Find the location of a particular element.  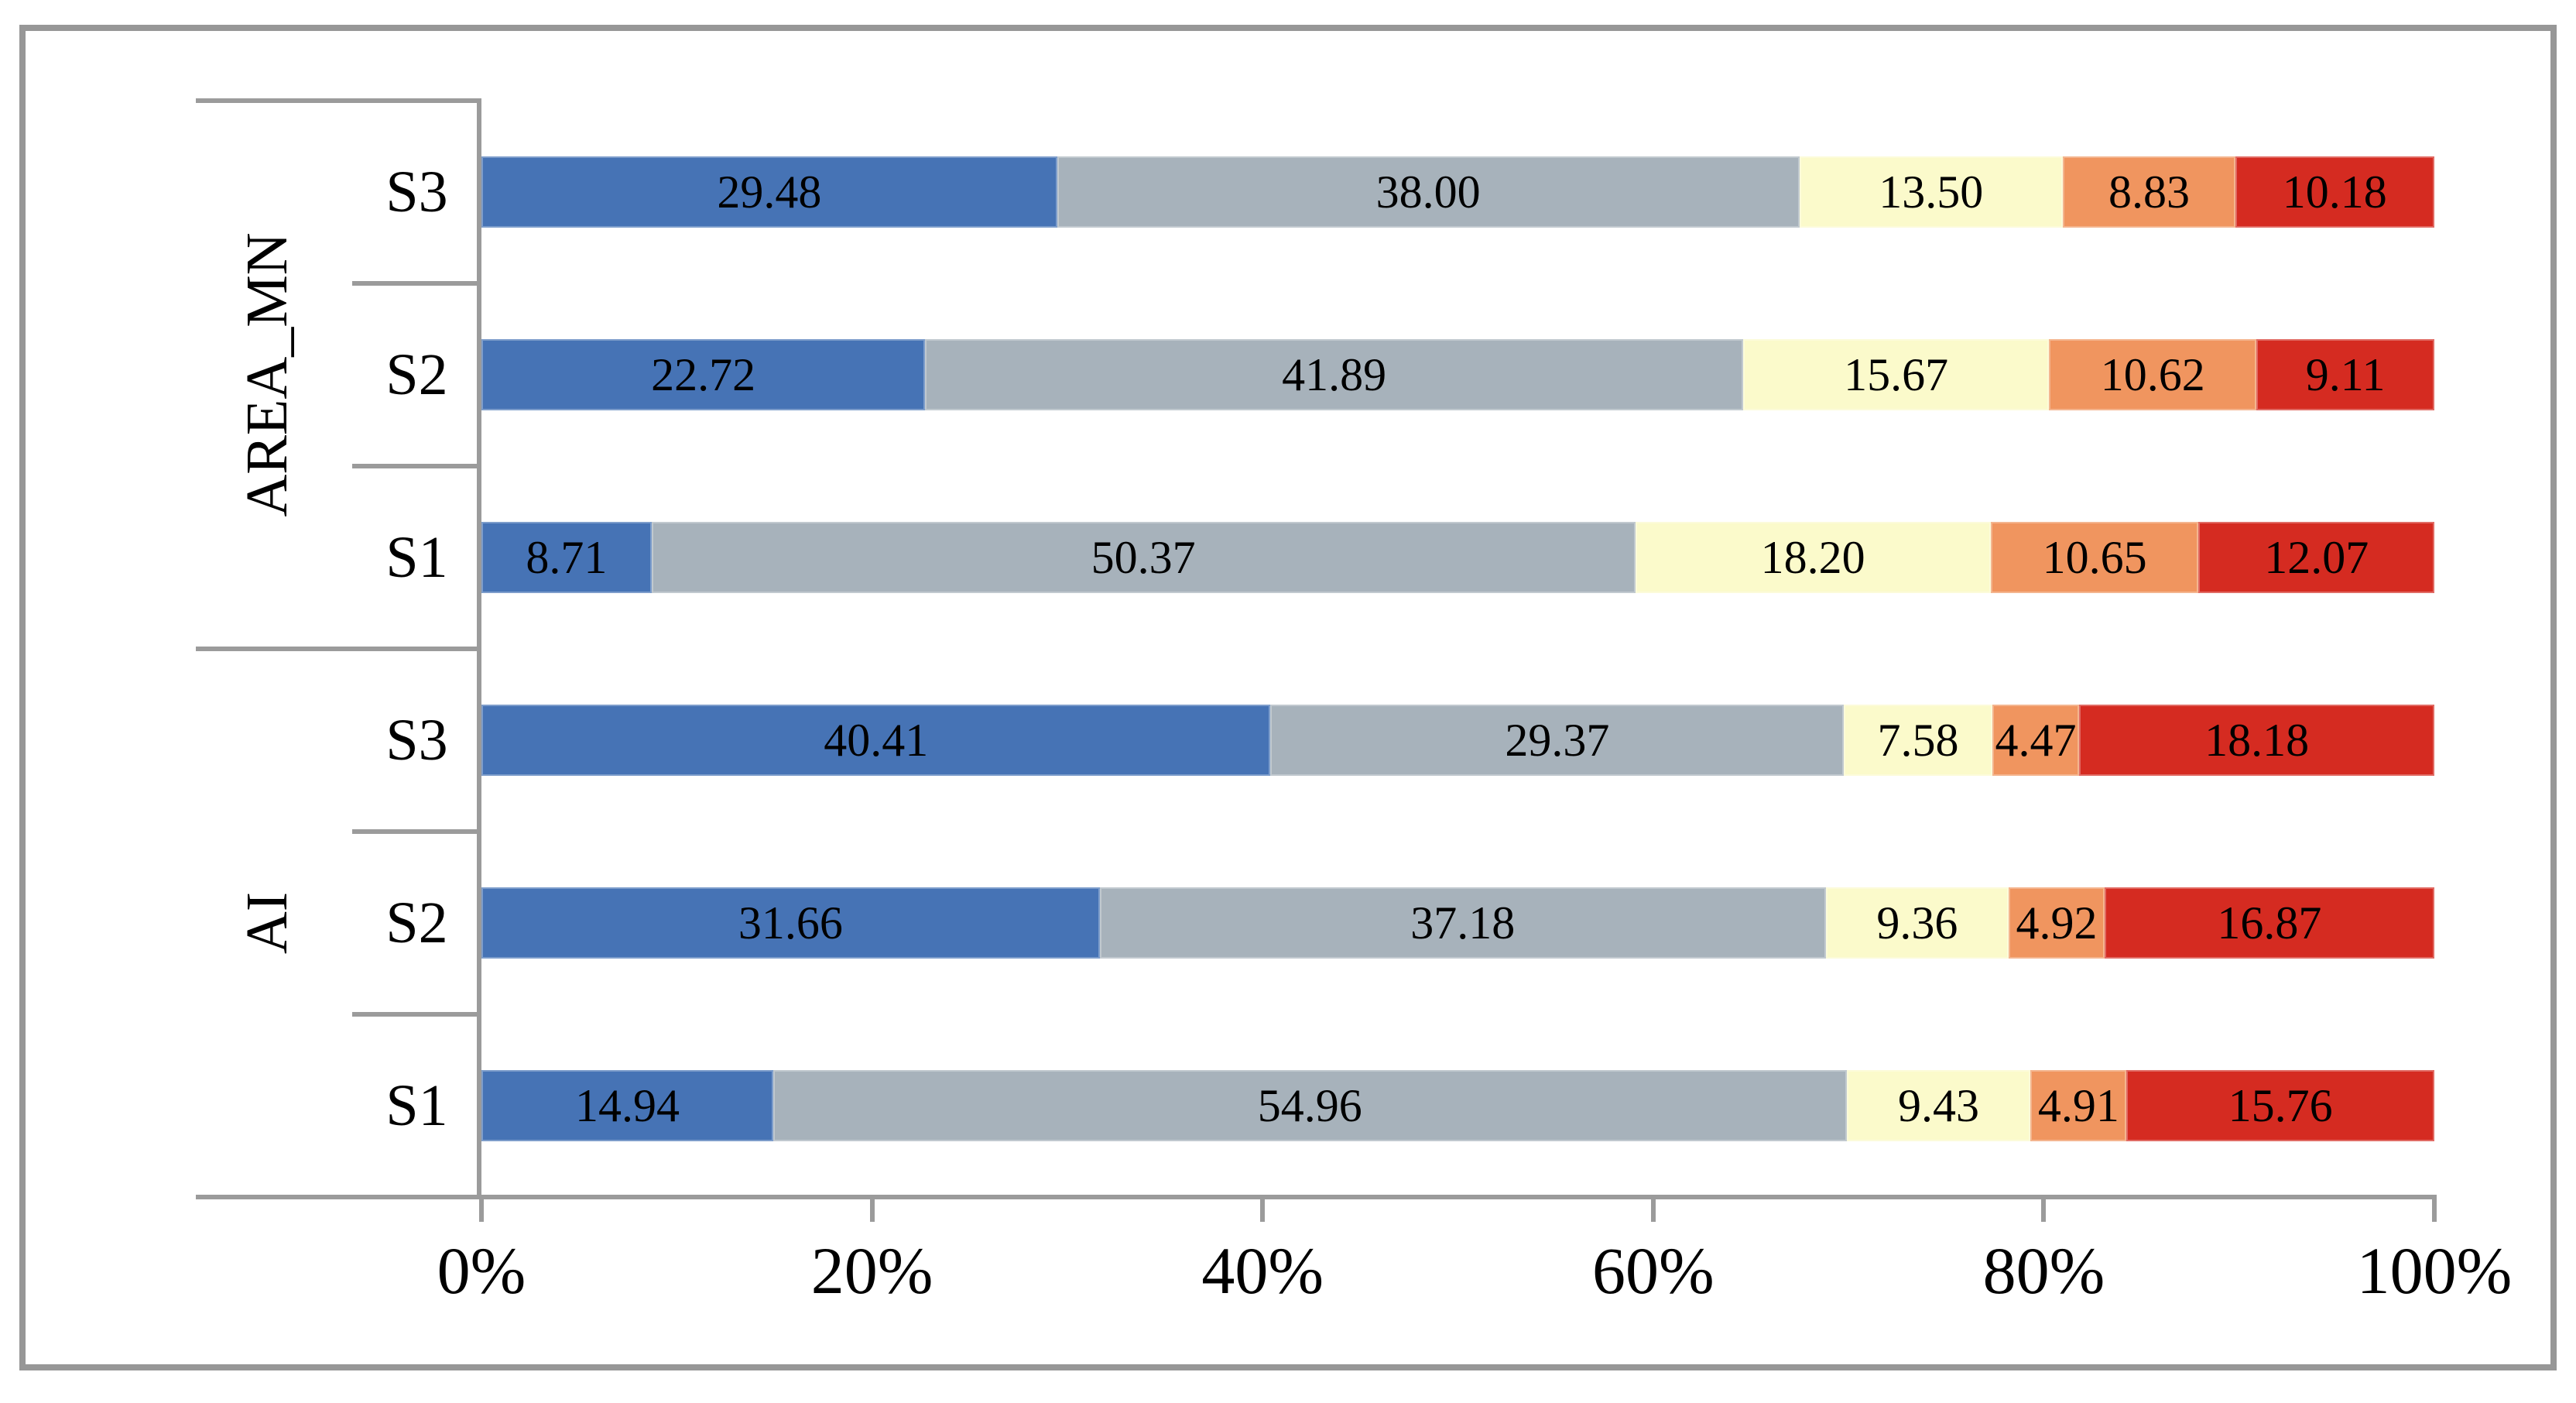

x-tick-label-60pct: 60% is located at coordinates (1652, 1271).